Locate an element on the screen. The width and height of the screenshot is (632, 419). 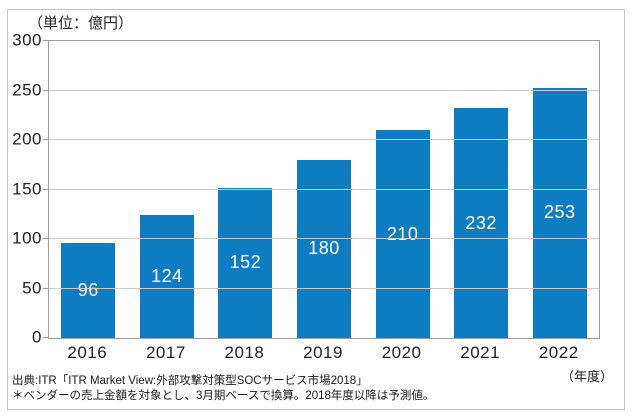
bar-band: 210 is located at coordinates (402, 189).